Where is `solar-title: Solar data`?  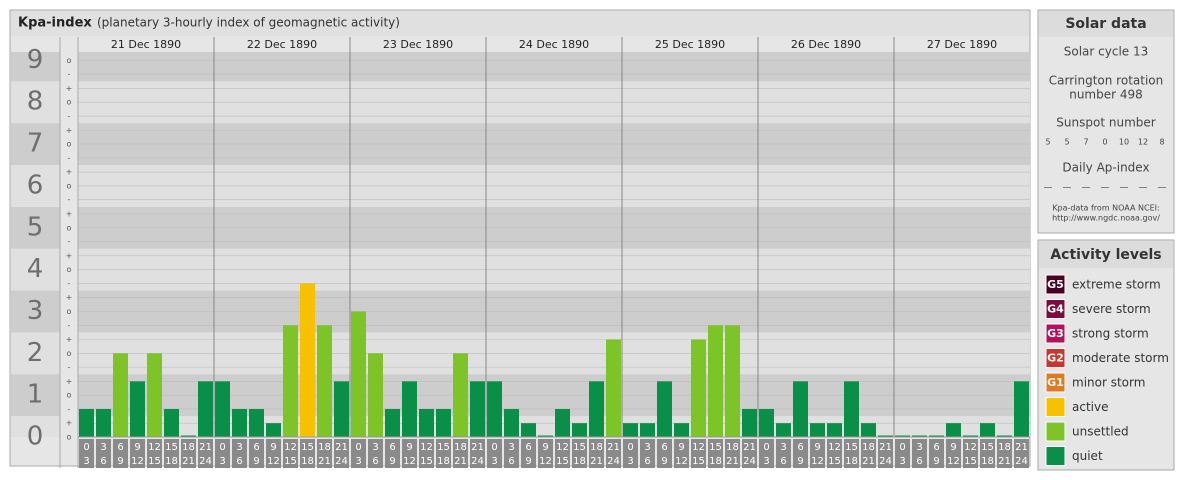 solar-title: Solar data is located at coordinates (1105, 24).